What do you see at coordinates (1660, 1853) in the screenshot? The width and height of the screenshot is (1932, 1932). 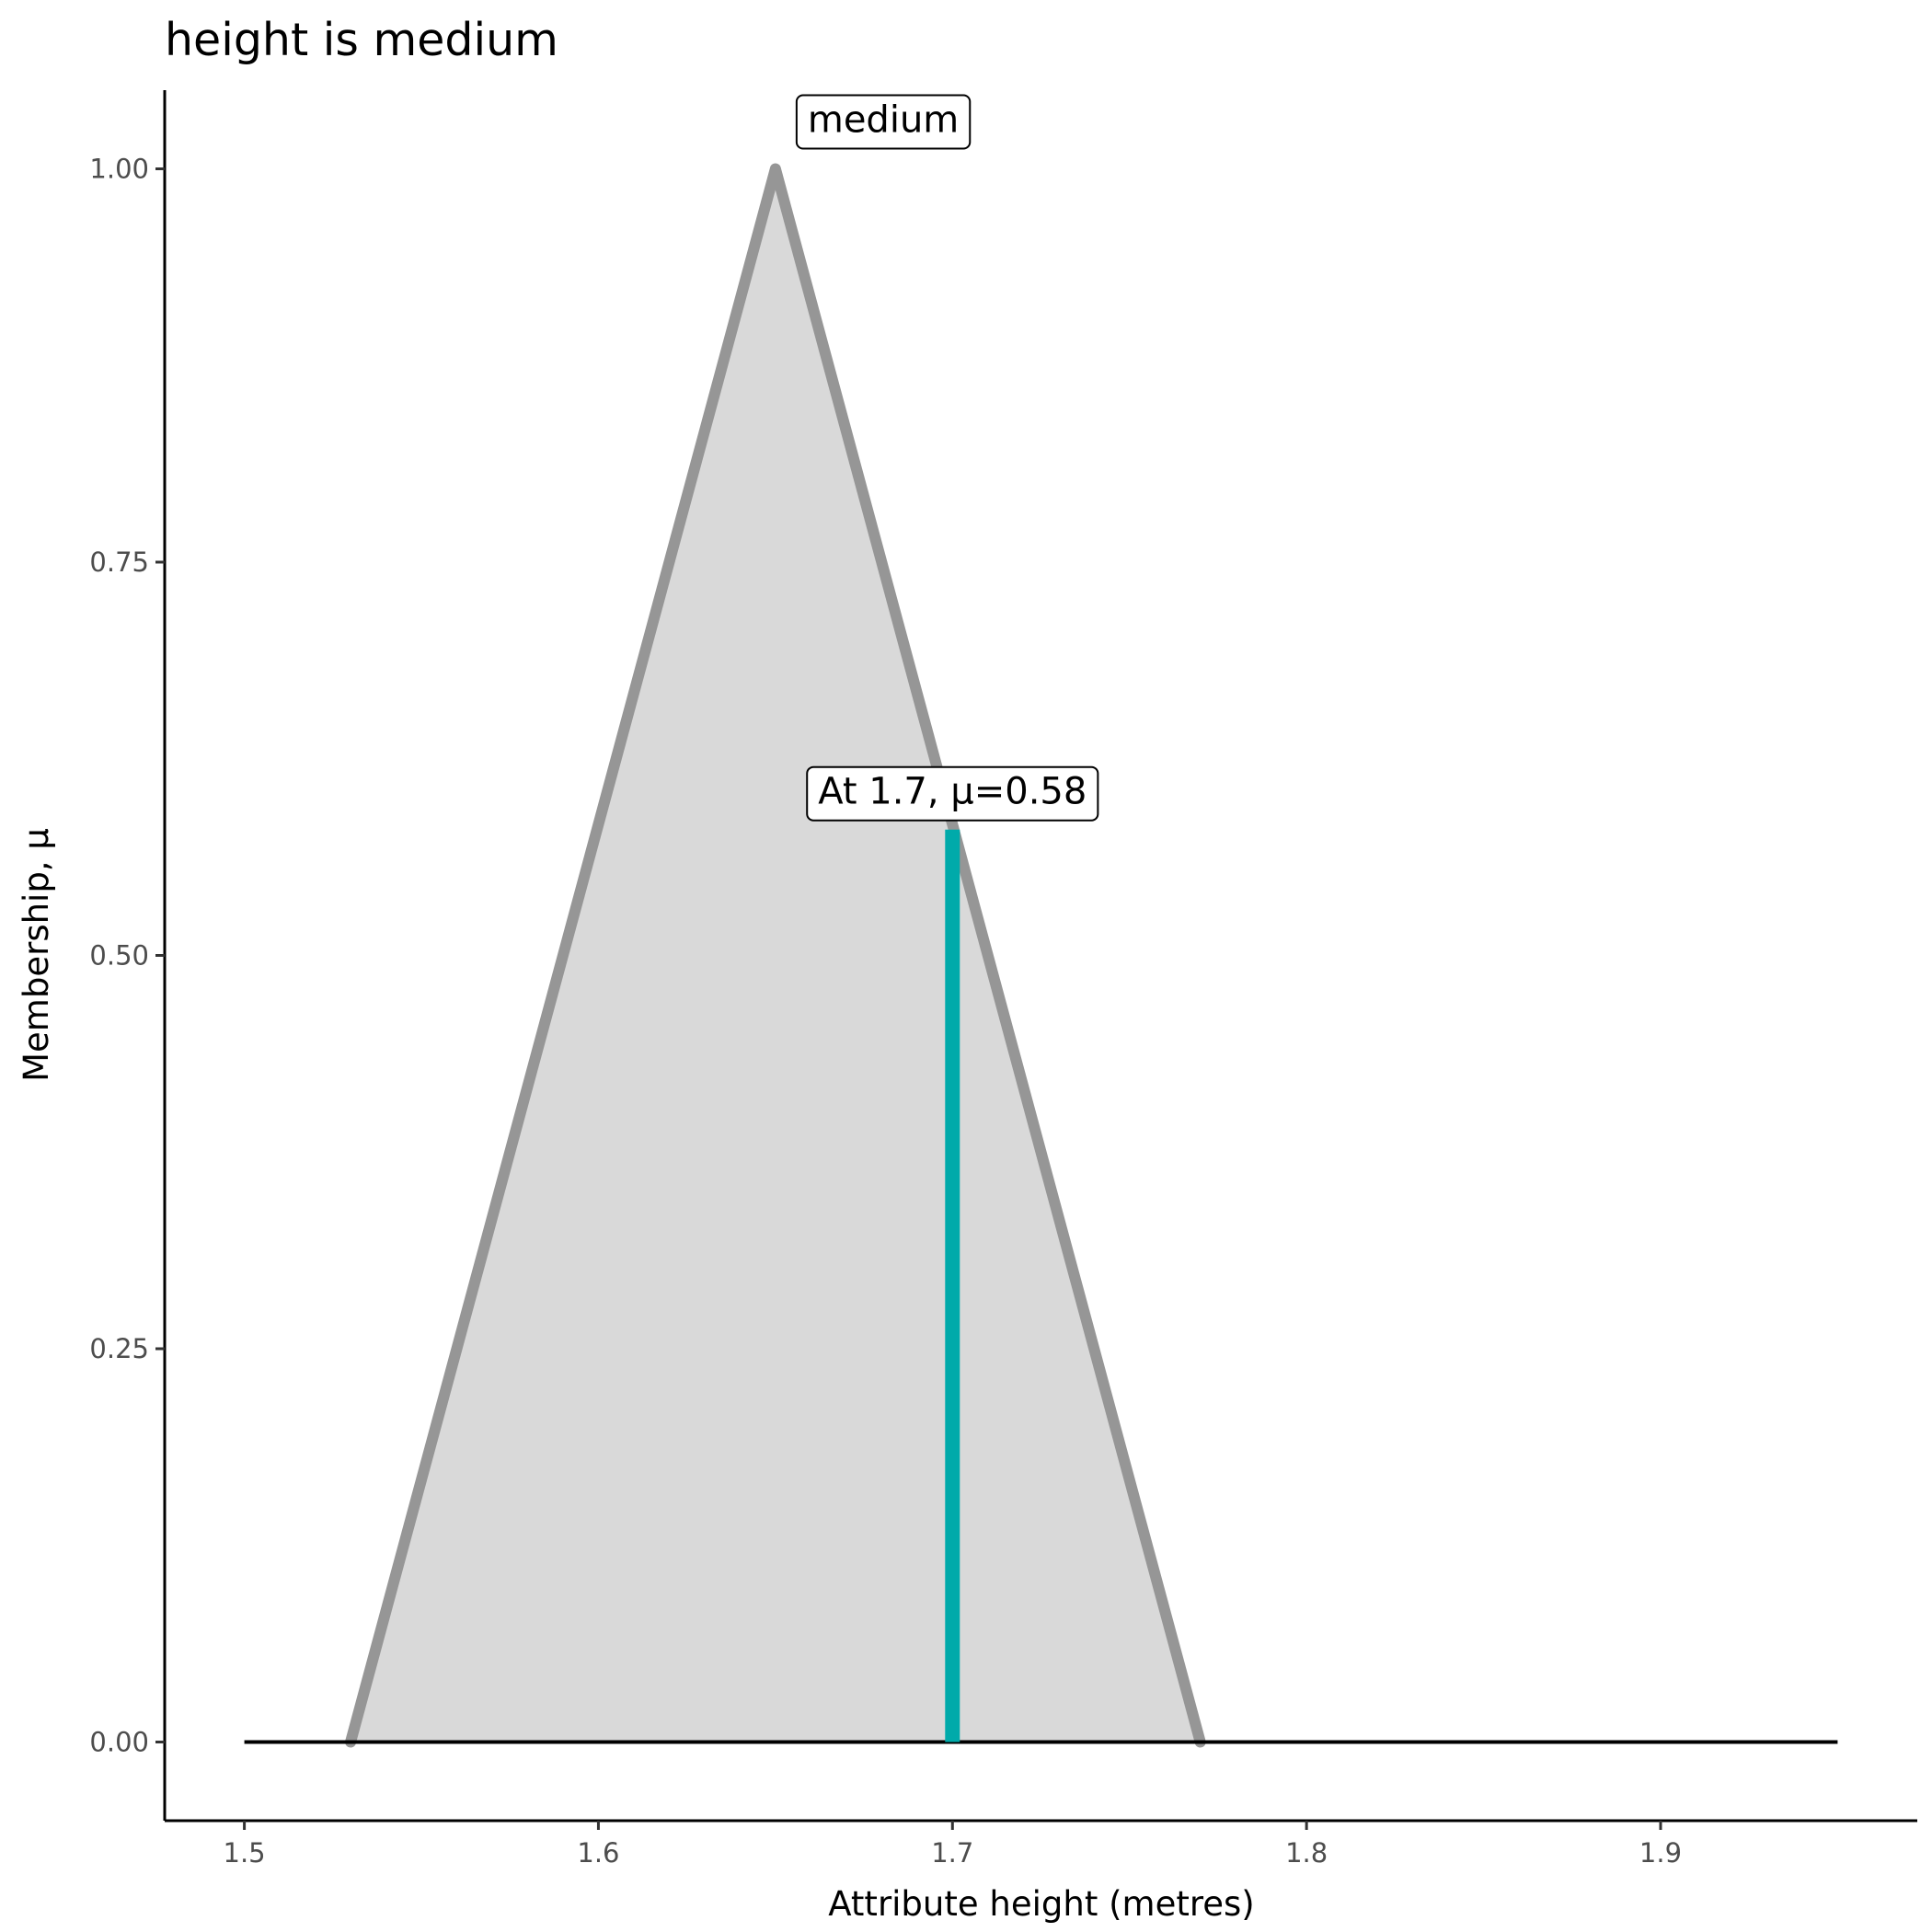 I see `x-tick-label: 1.9` at bounding box center [1660, 1853].